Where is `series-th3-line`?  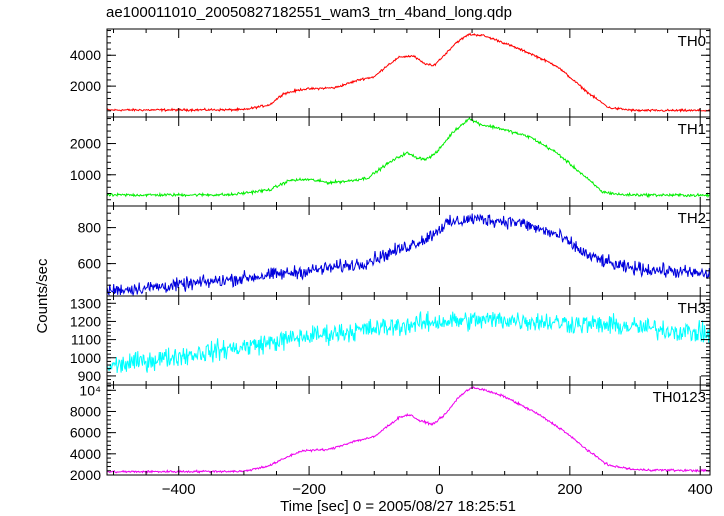 series-th3-line is located at coordinates (408, 342).